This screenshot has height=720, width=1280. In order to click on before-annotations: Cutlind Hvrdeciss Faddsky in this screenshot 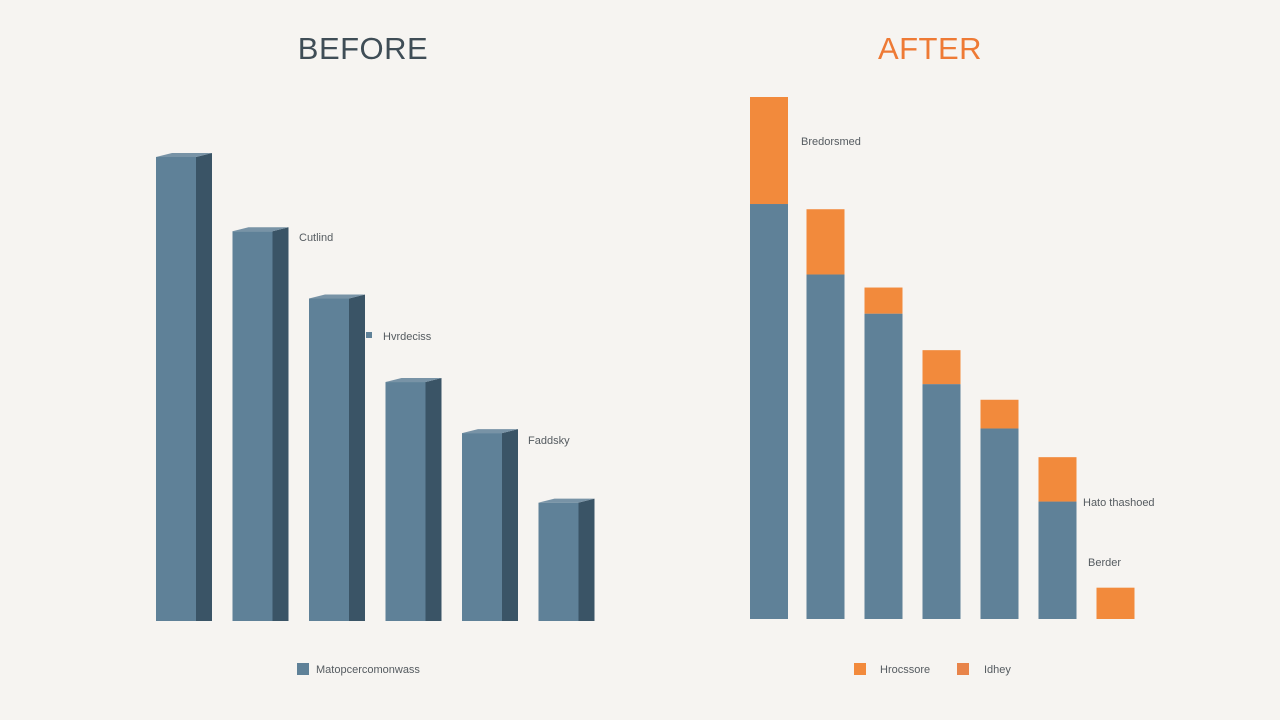, I will do `click(434, 339)`.